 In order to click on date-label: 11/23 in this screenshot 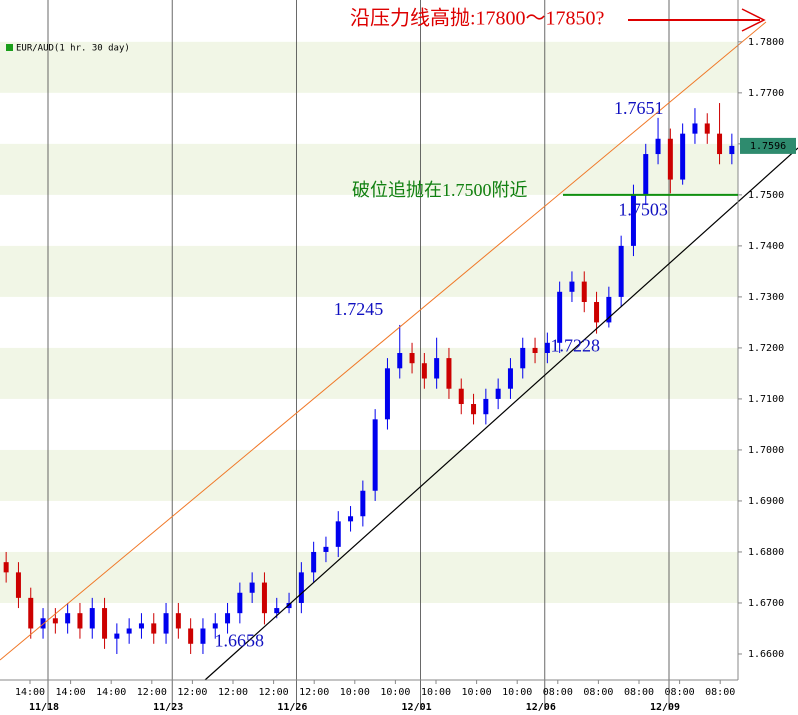, I will do `click(168, 707)`.